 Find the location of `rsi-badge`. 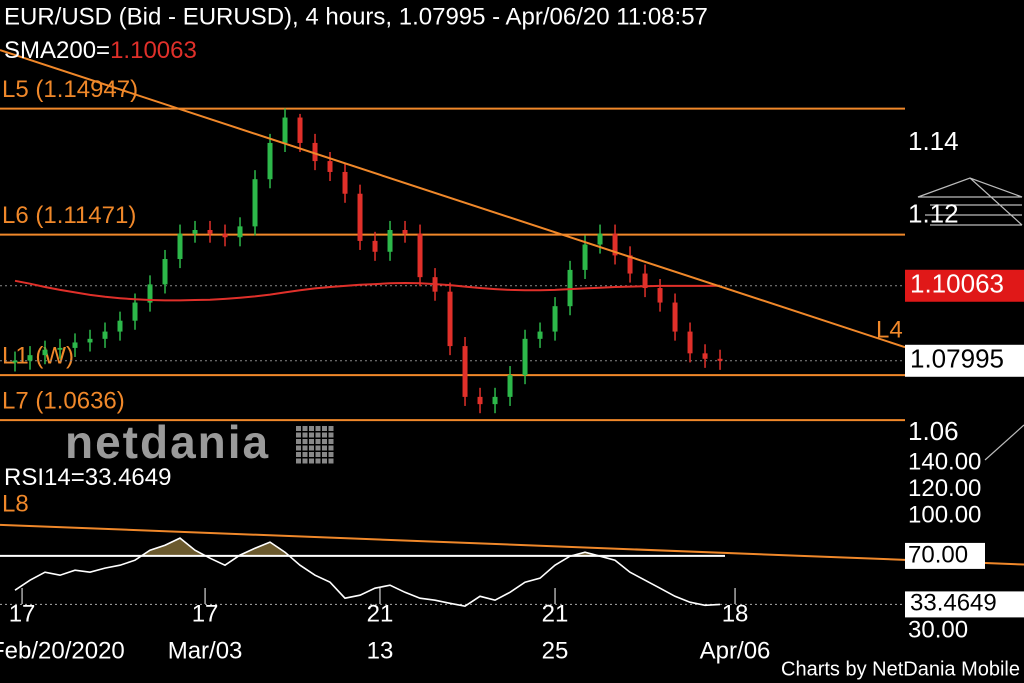

rsi-badge is located at coordinates (964, 604).